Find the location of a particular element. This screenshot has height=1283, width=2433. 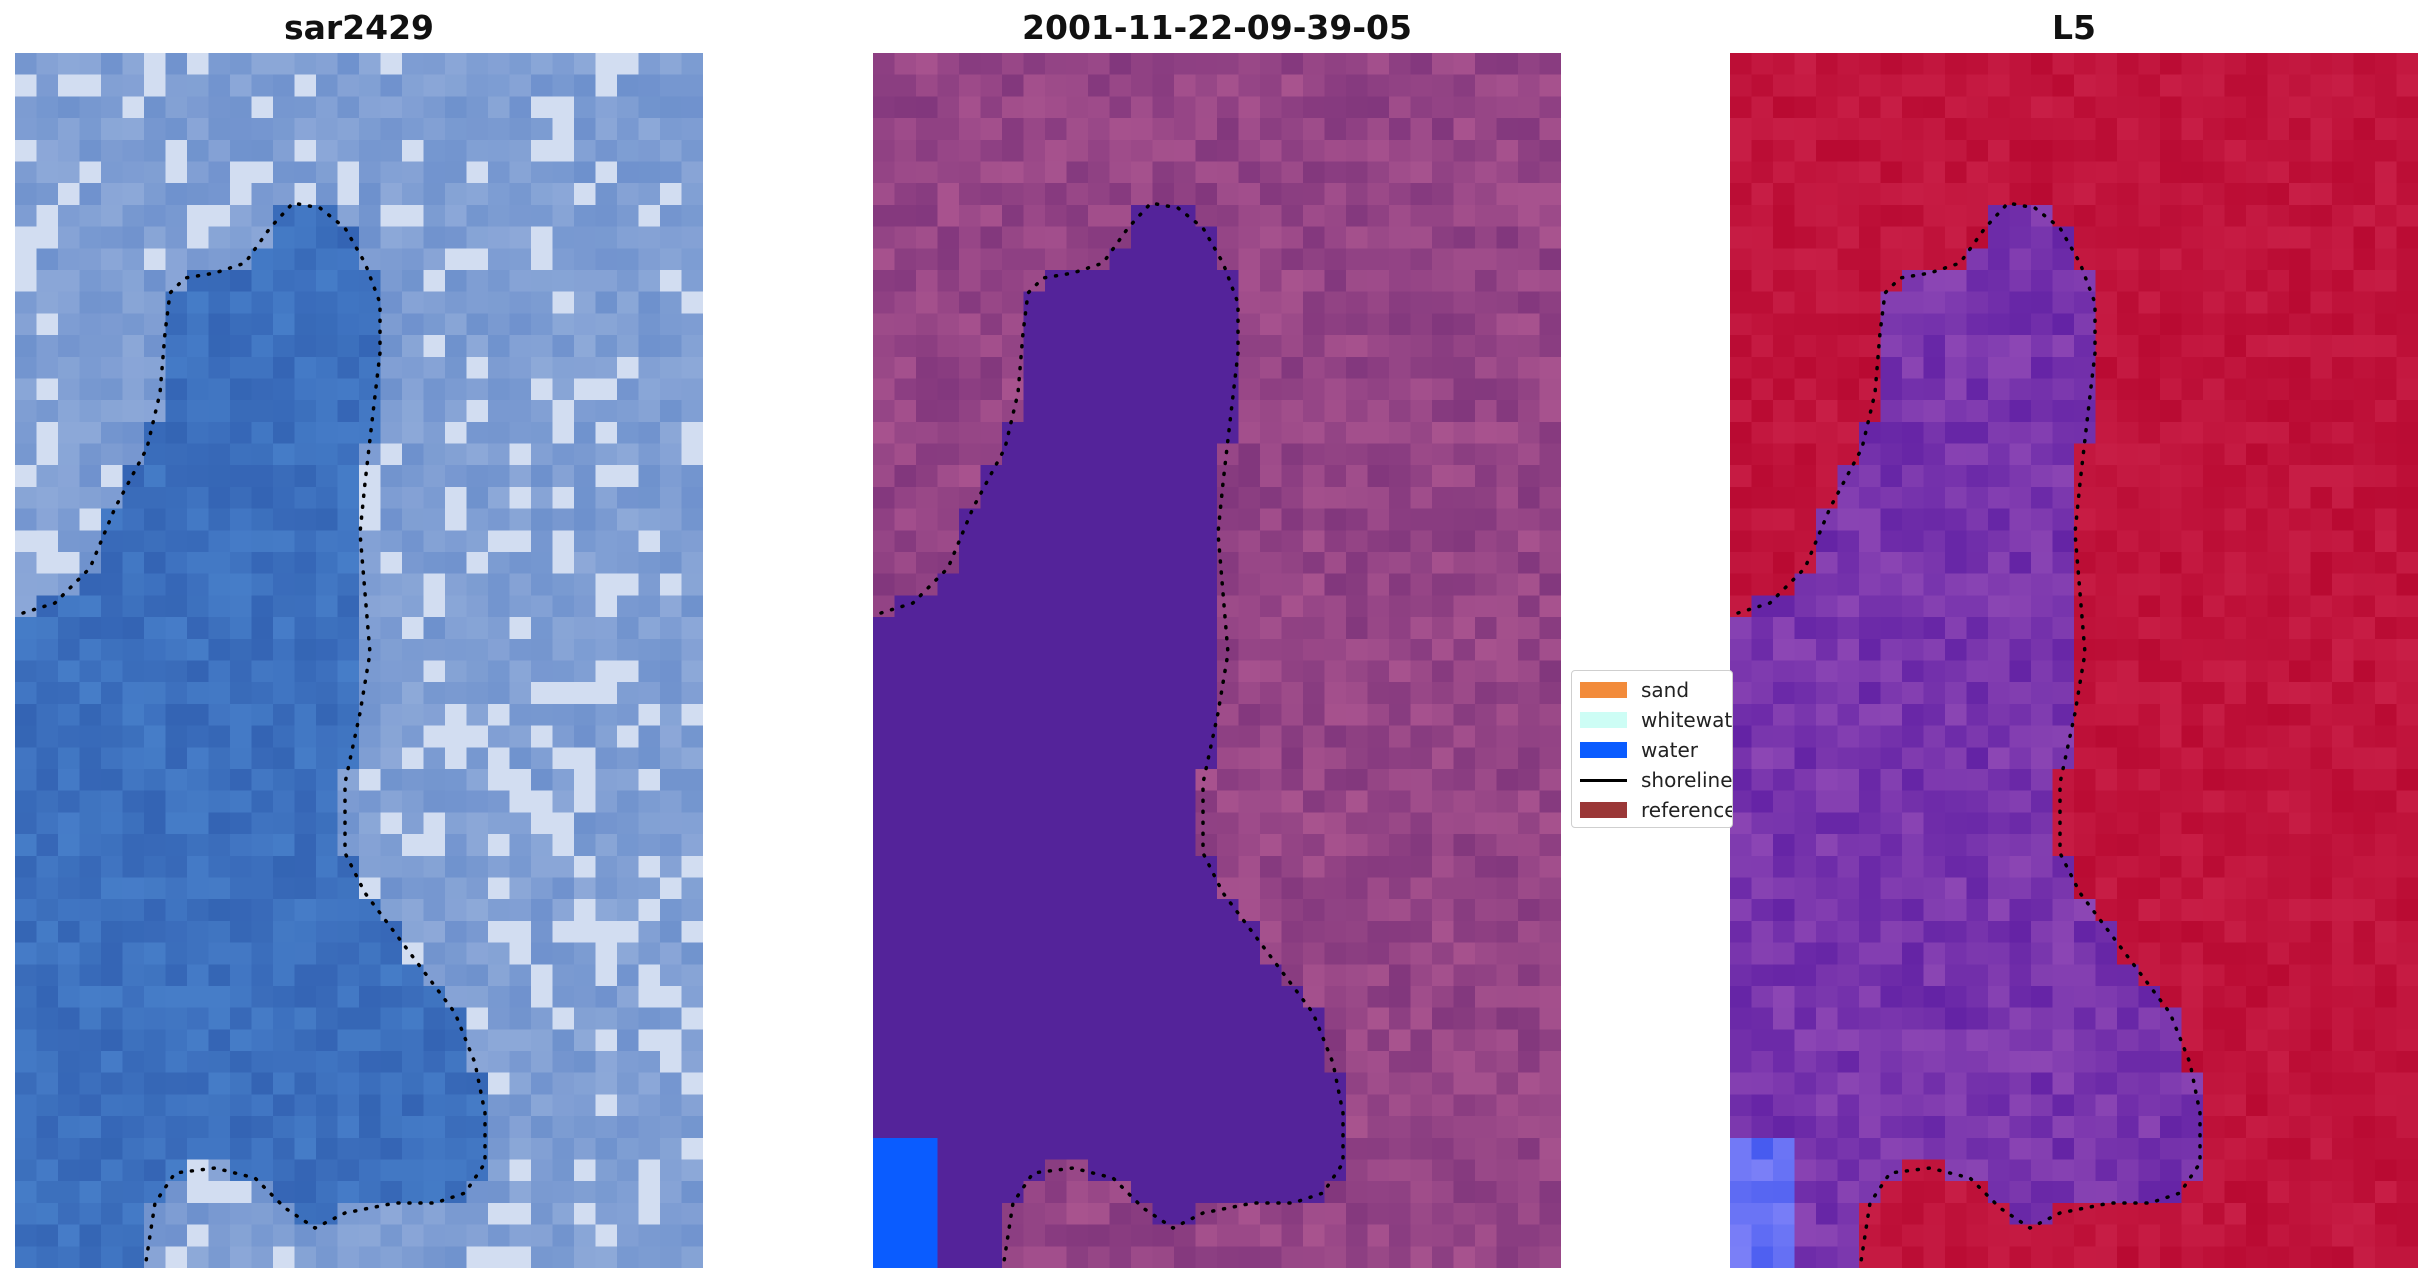

legend-label-shoreline: shoreline is located at coordinates (1687, 780).